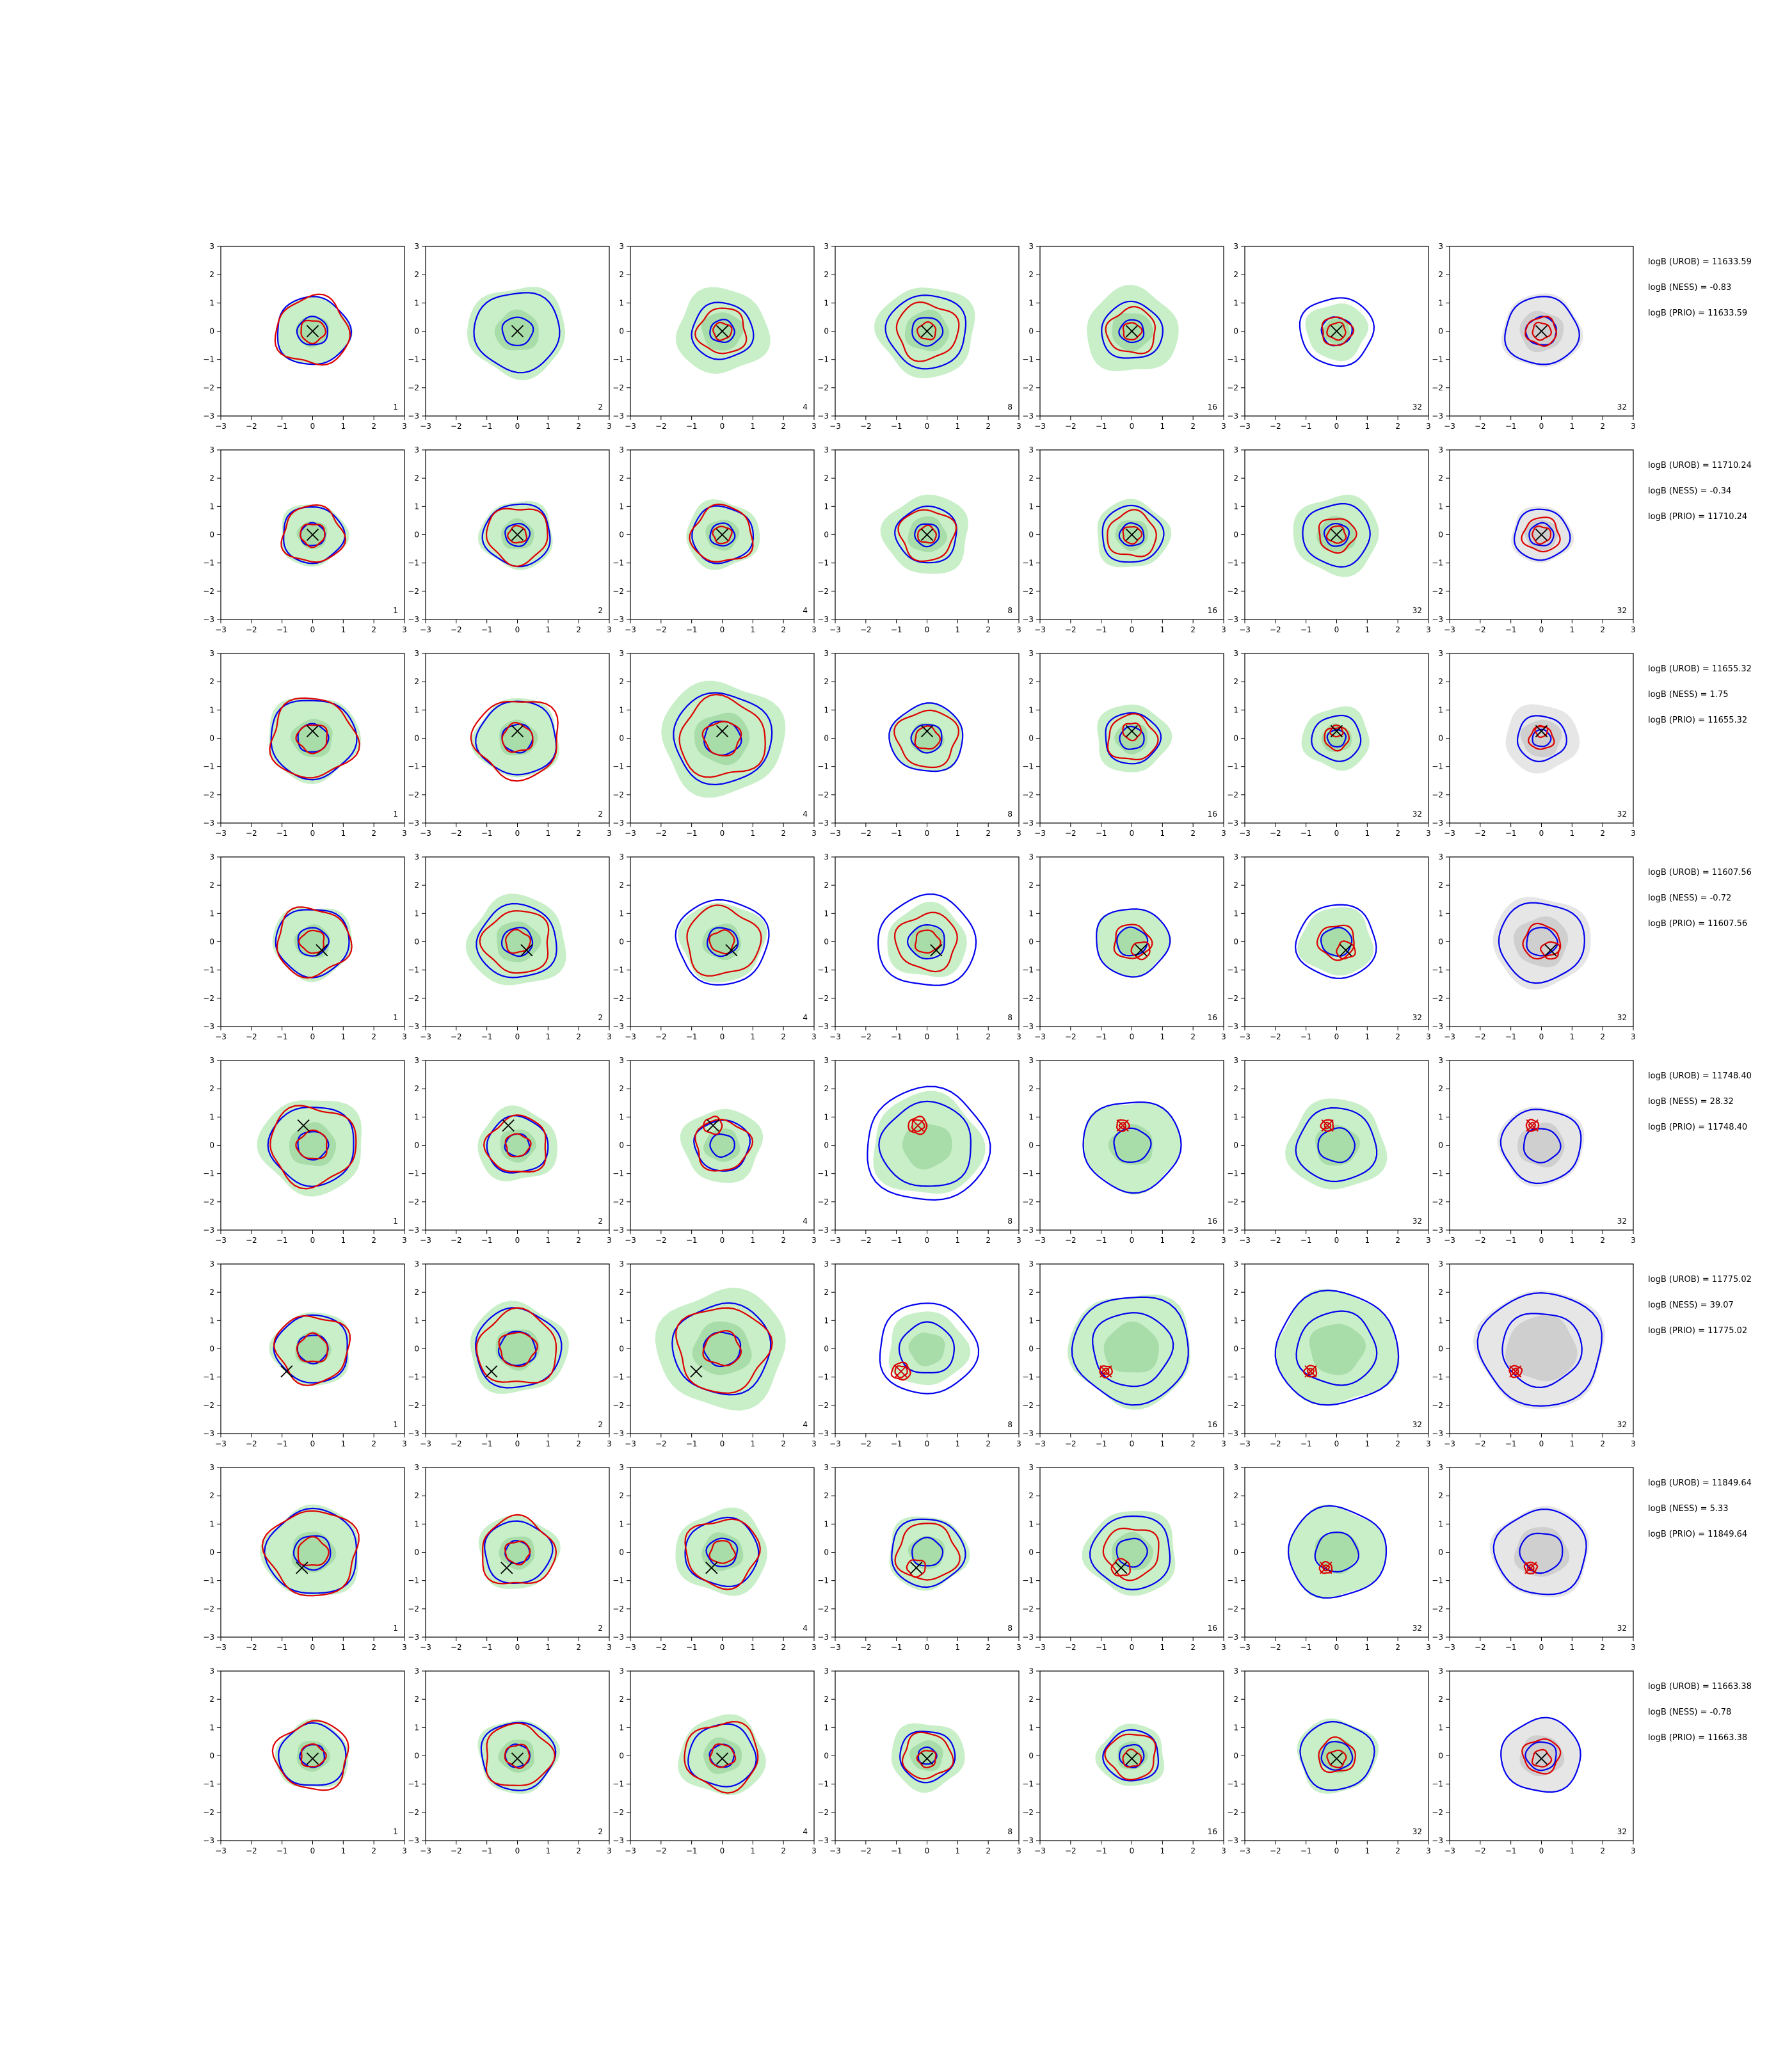 The width and height of the screenshot is (1792, 2048). I want to click on logb-annotation: logB (NESS) = -0.72, so click(1689, 898).